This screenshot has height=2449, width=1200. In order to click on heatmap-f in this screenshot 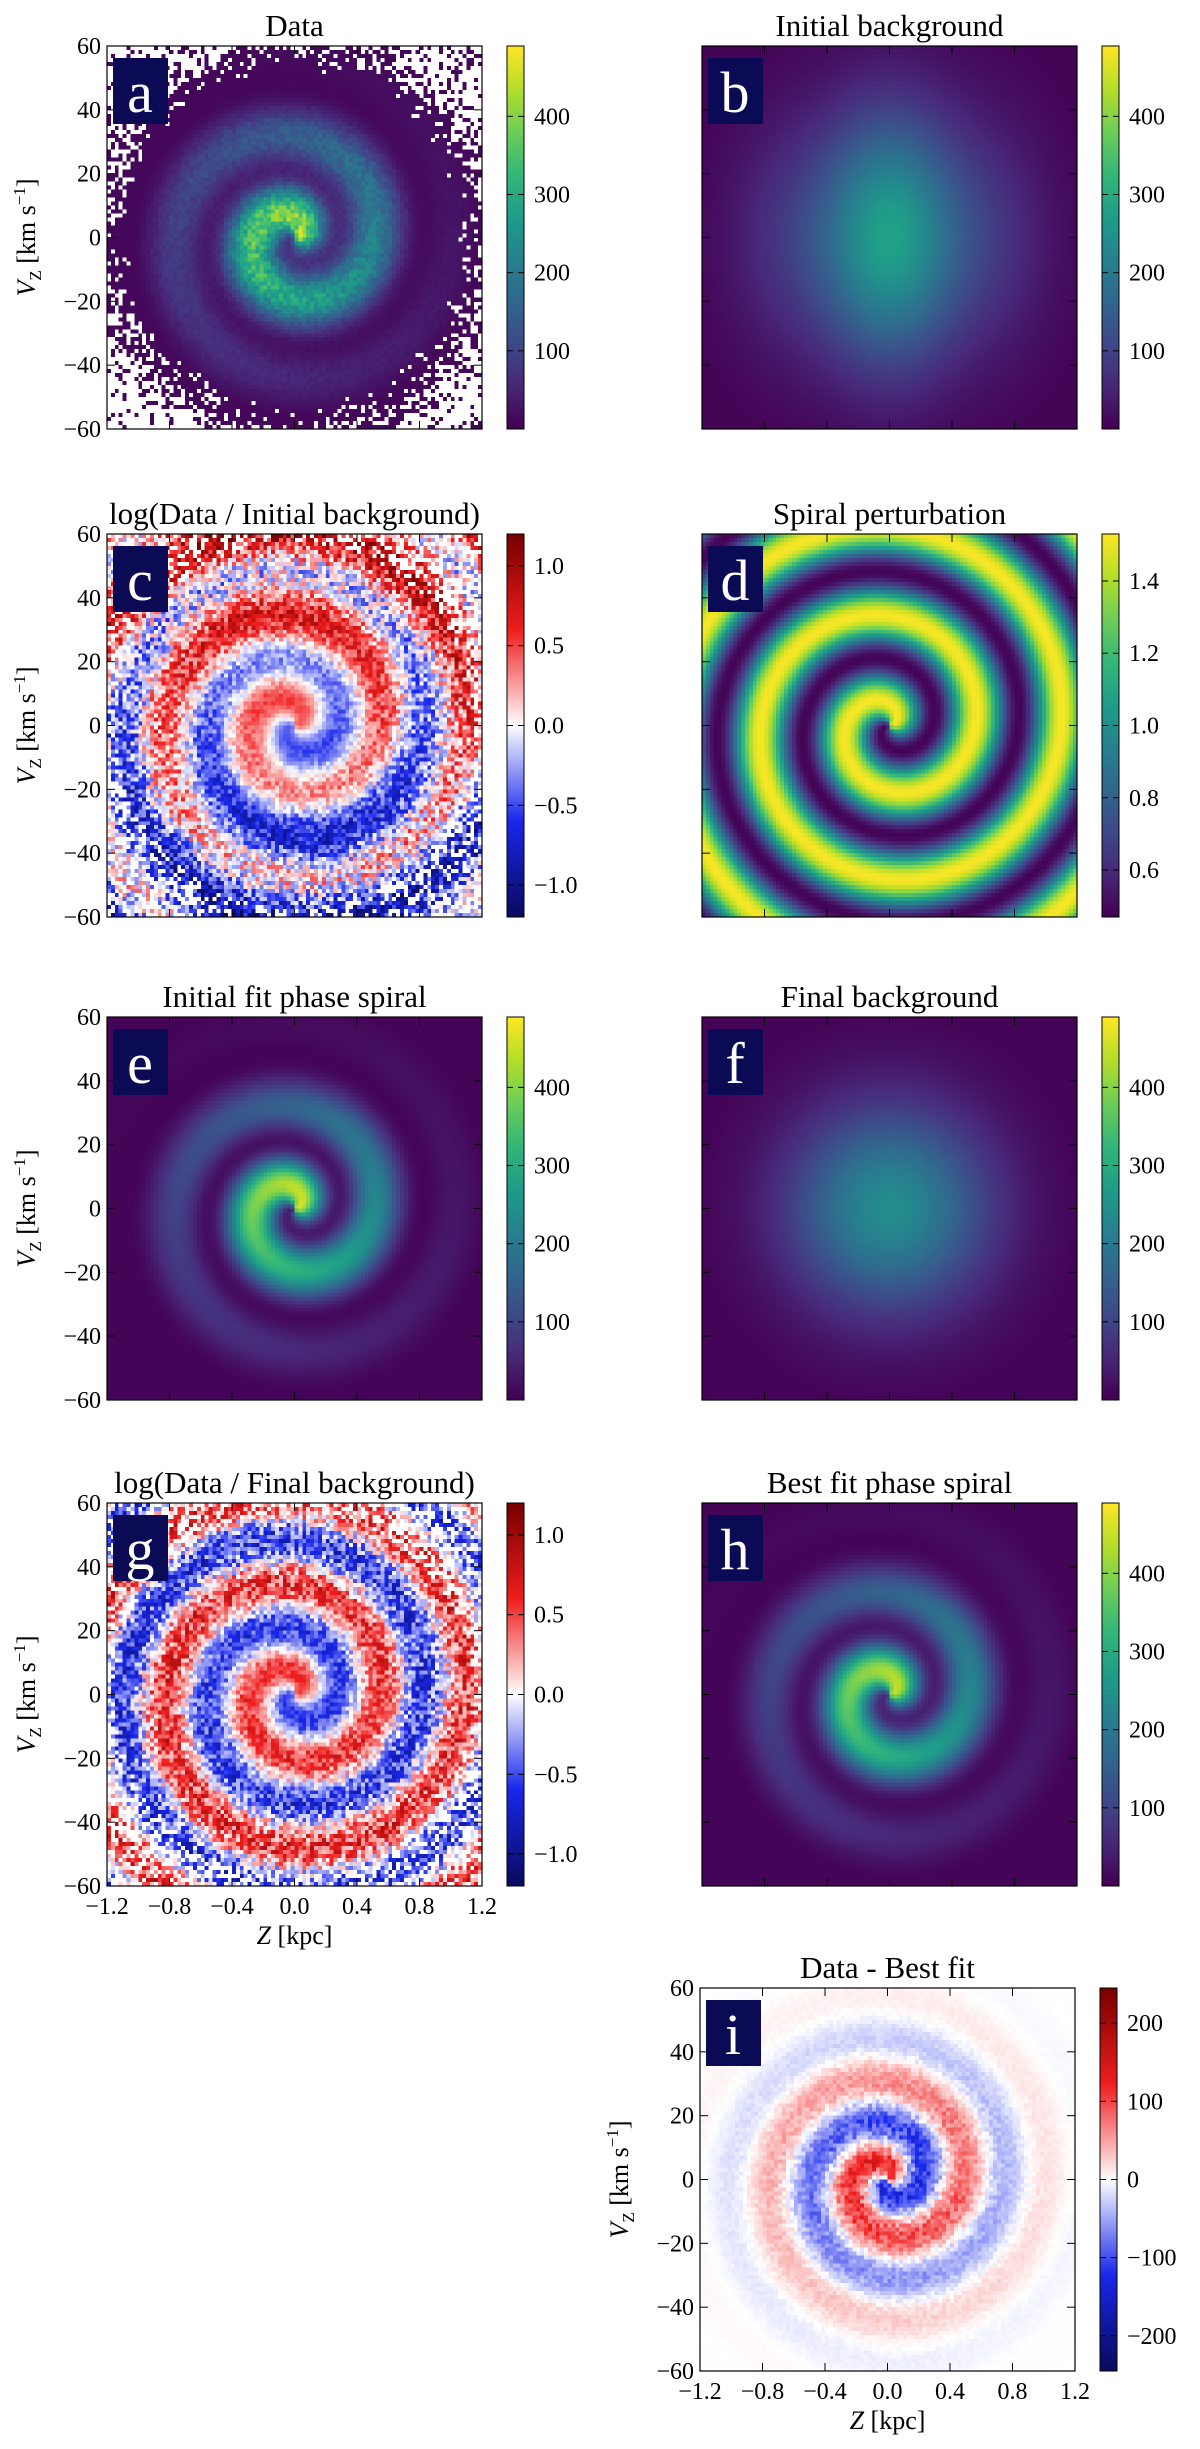, I will do `click(889, 1208)`.